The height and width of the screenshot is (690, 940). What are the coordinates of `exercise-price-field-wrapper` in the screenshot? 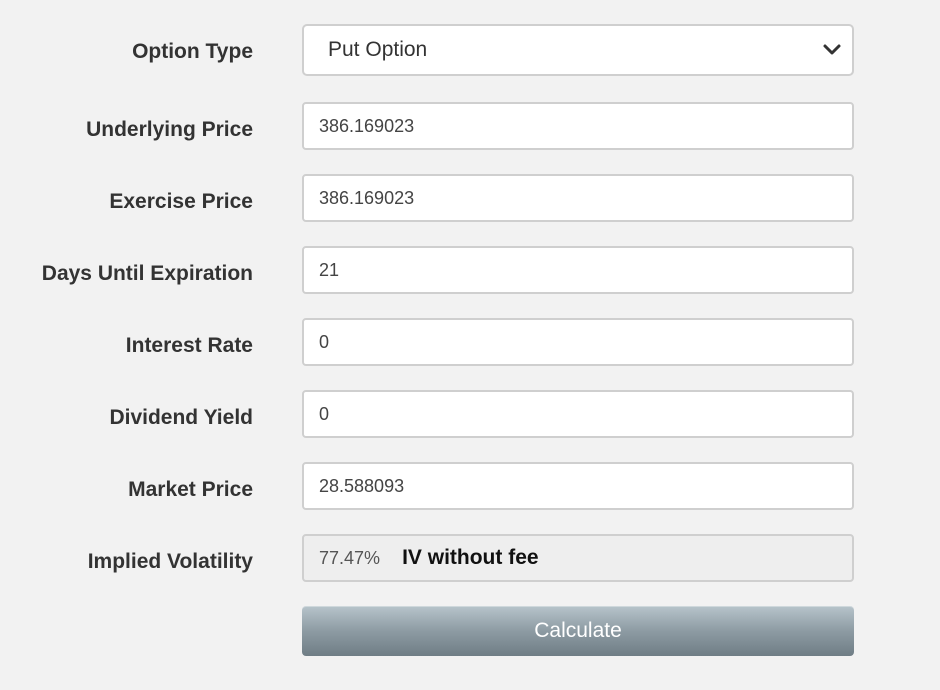 It's located at (578, 198).